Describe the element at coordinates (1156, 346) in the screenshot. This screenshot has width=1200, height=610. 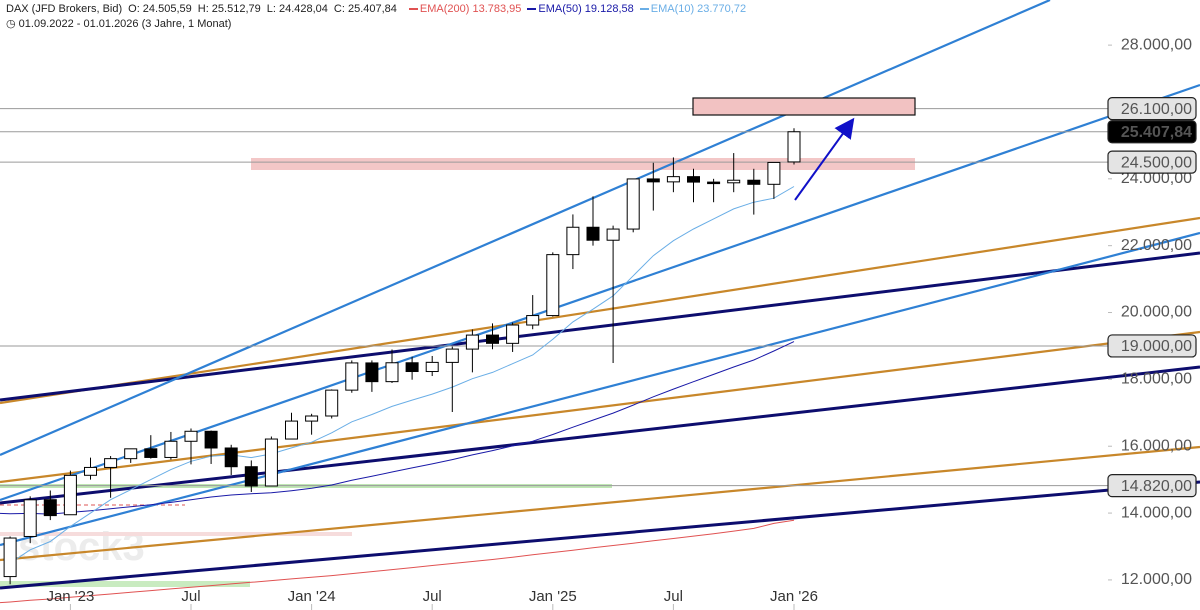
I see `level-label: 19.000,00` at that location.